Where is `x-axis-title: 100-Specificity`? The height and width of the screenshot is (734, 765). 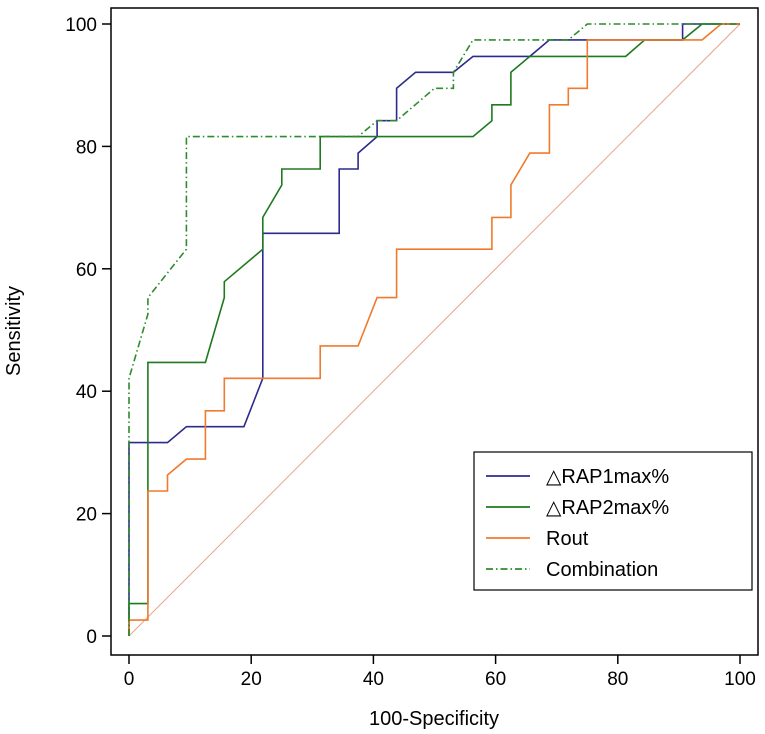 x-axis-title: 100-Specificity is located at coordinates (434, 719).